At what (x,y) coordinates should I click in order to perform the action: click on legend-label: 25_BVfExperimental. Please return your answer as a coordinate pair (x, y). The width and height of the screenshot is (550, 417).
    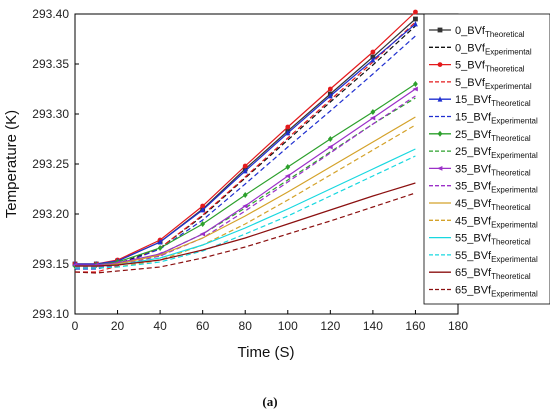
    Looking at the image, I should click on (496, 153).